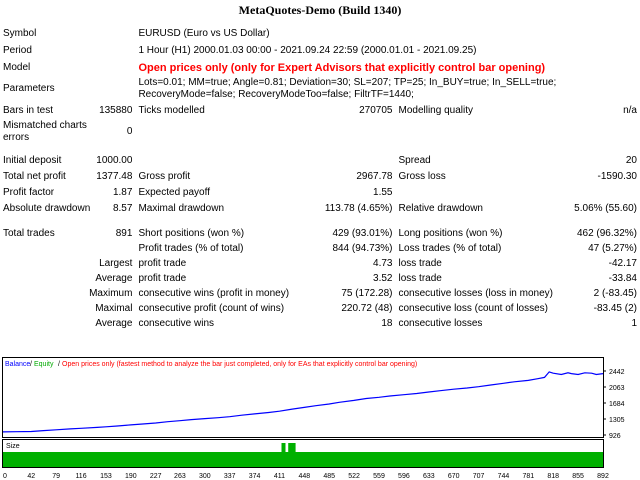 The width and height of the screenshot is (640, 480). What do you see at coordinates (180, 476) in the screenshot?
I see `x-tick-label-7: 263` at bounding box center [180, 476].